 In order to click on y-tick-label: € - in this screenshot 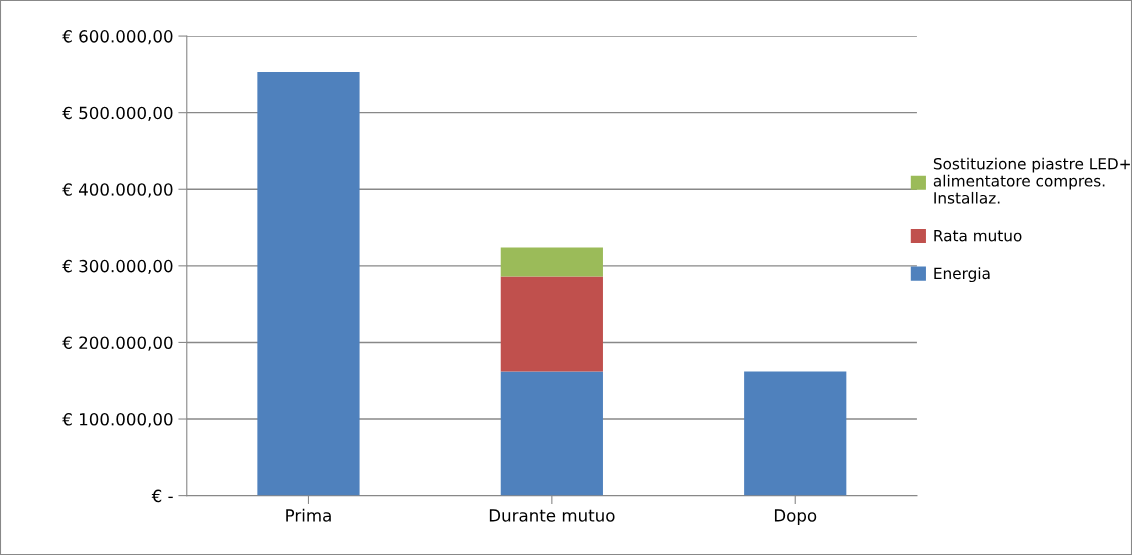, I will do `click(162, 496)`.